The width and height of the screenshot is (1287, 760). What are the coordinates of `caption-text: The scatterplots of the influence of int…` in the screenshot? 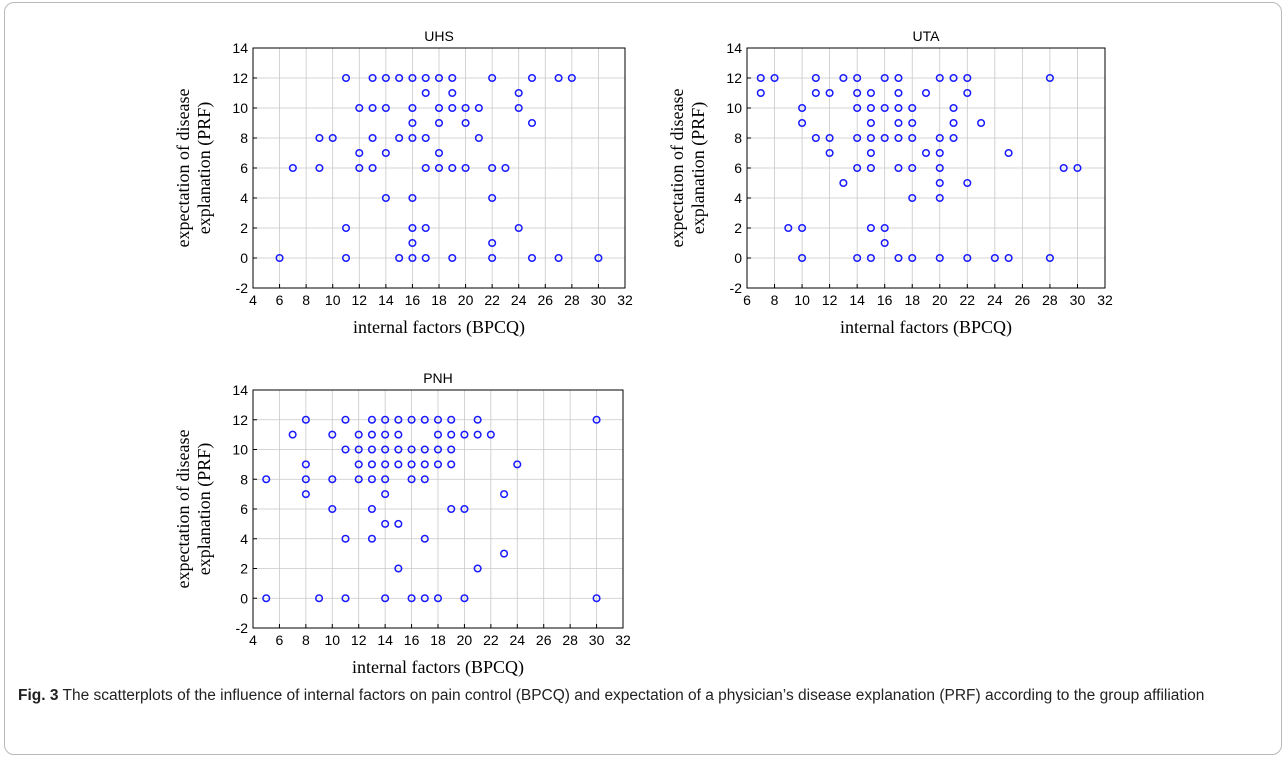 It's located at (633, 695).